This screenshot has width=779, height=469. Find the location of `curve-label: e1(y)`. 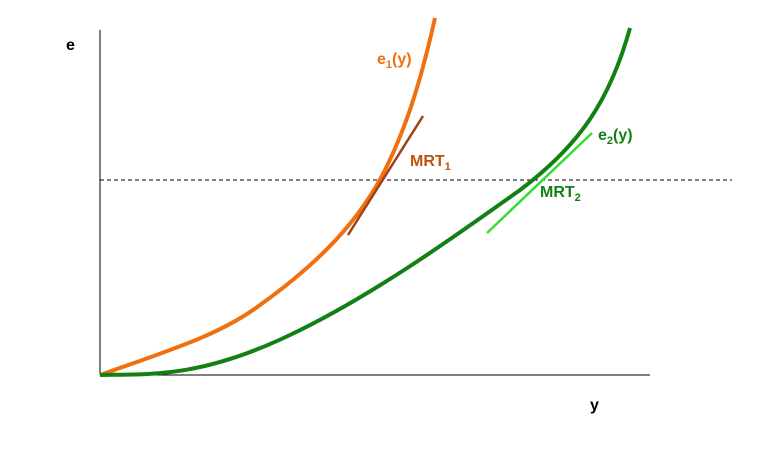

curve-label: e1(y) is located at coordinates (394, 61).